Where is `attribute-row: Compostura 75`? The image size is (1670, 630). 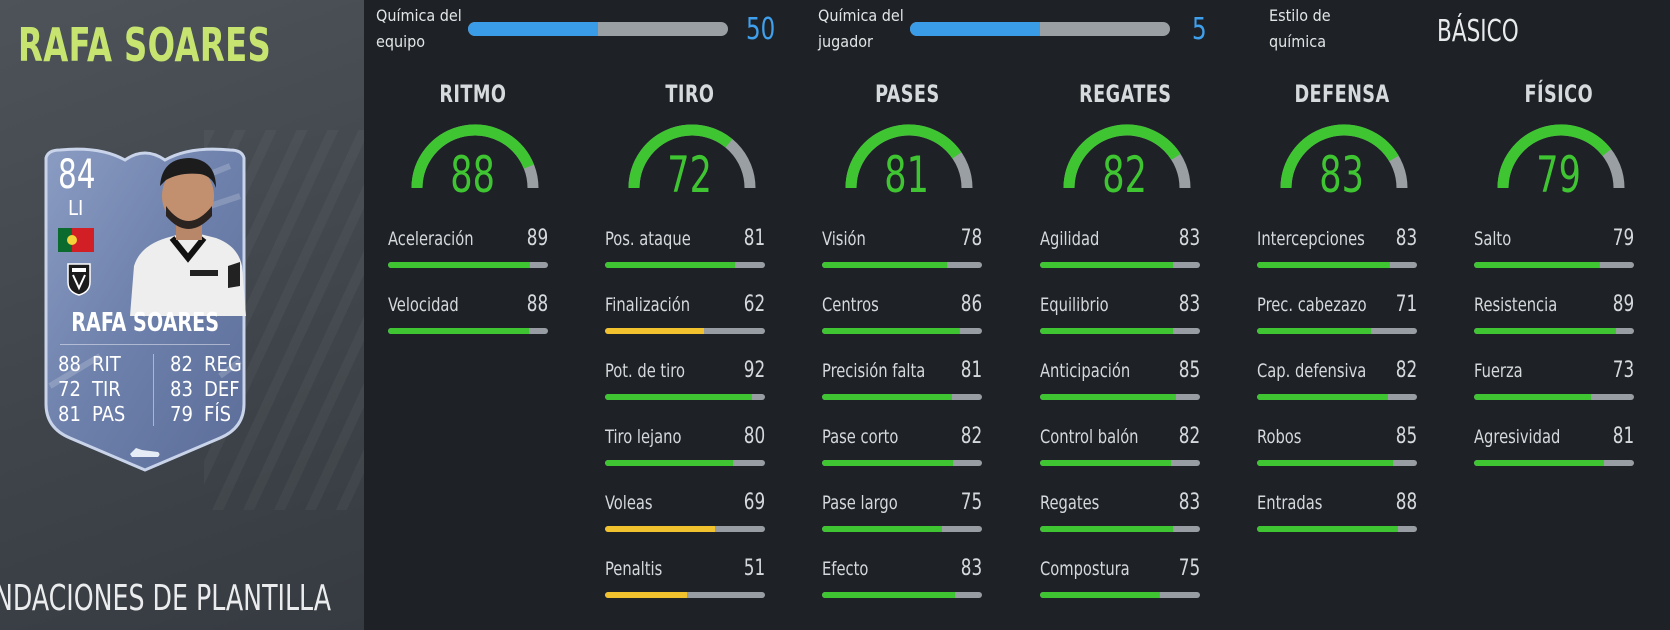 attribute-row: Compostura 75 is located at coordinates (1120, 577).